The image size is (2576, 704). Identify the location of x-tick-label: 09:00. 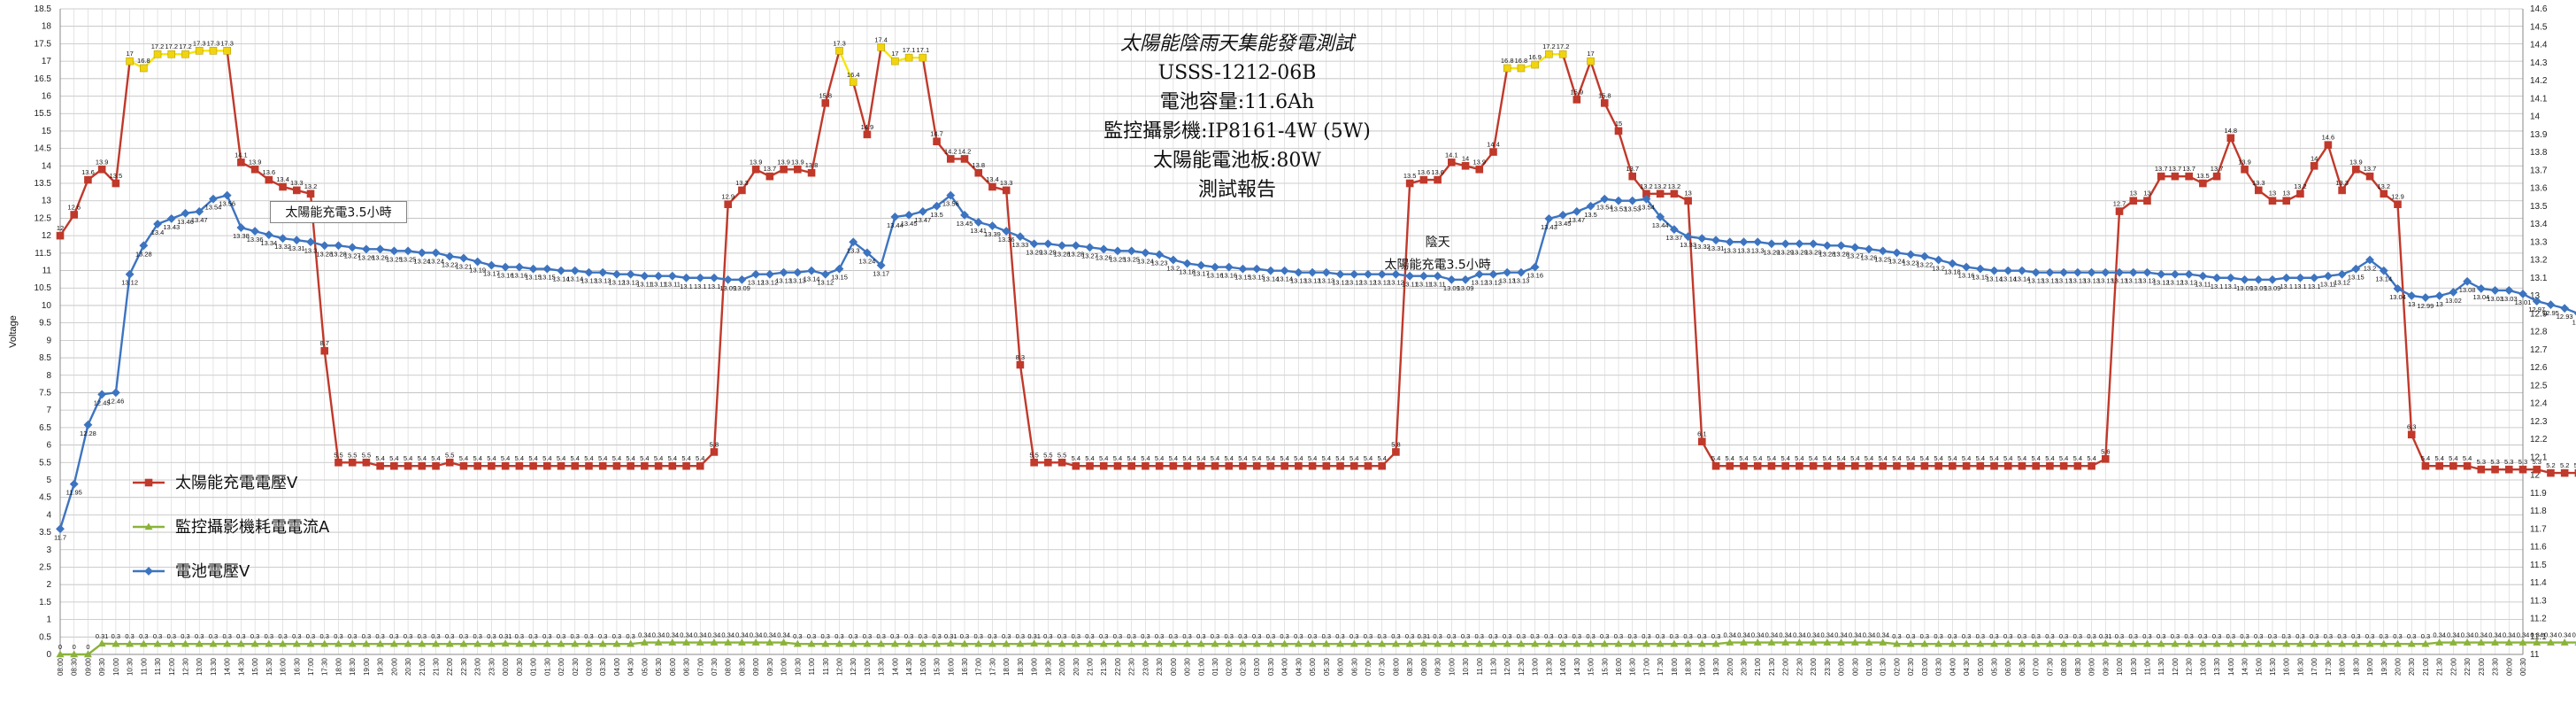
(1424, 666).